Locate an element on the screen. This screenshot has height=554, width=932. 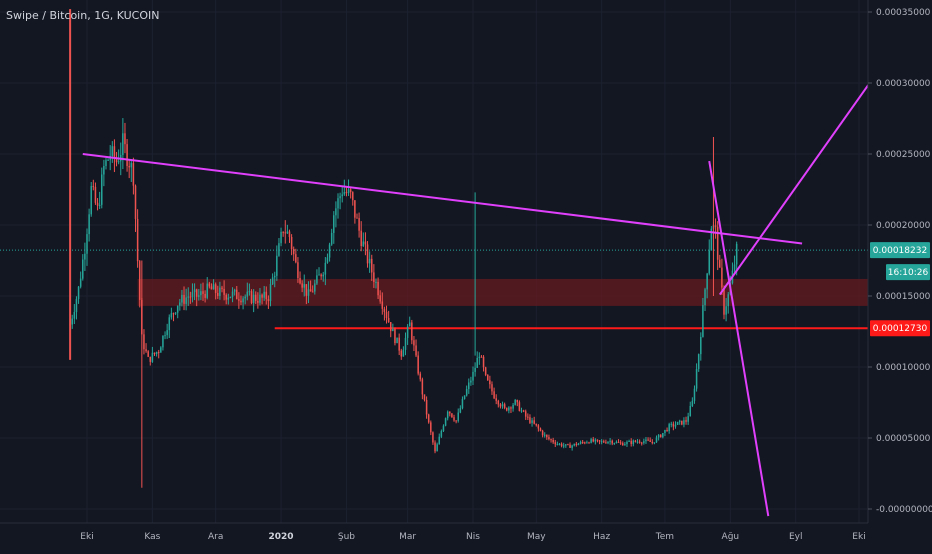
time-tick-label: Eyl is located at coordinates (796, 537).